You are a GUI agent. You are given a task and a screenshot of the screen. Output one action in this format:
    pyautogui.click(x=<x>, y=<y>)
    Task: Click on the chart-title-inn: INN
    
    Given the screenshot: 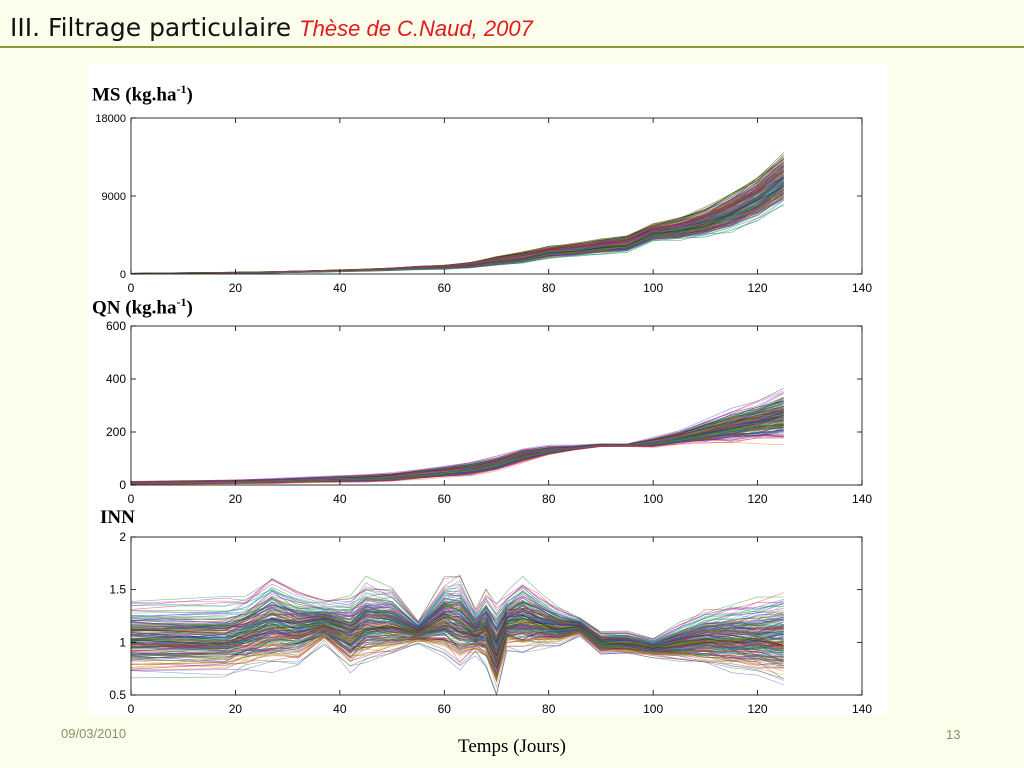 What is the action you would take?
    pyautogui.click(x=117, y=517)
    